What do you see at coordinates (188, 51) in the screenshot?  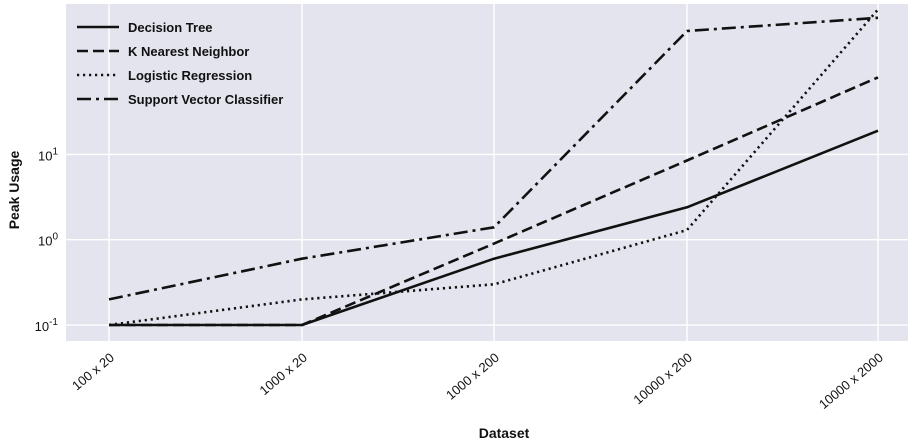 I see `legend-label-1: K Nearest Neighbor` at bounding box center [188, 51].